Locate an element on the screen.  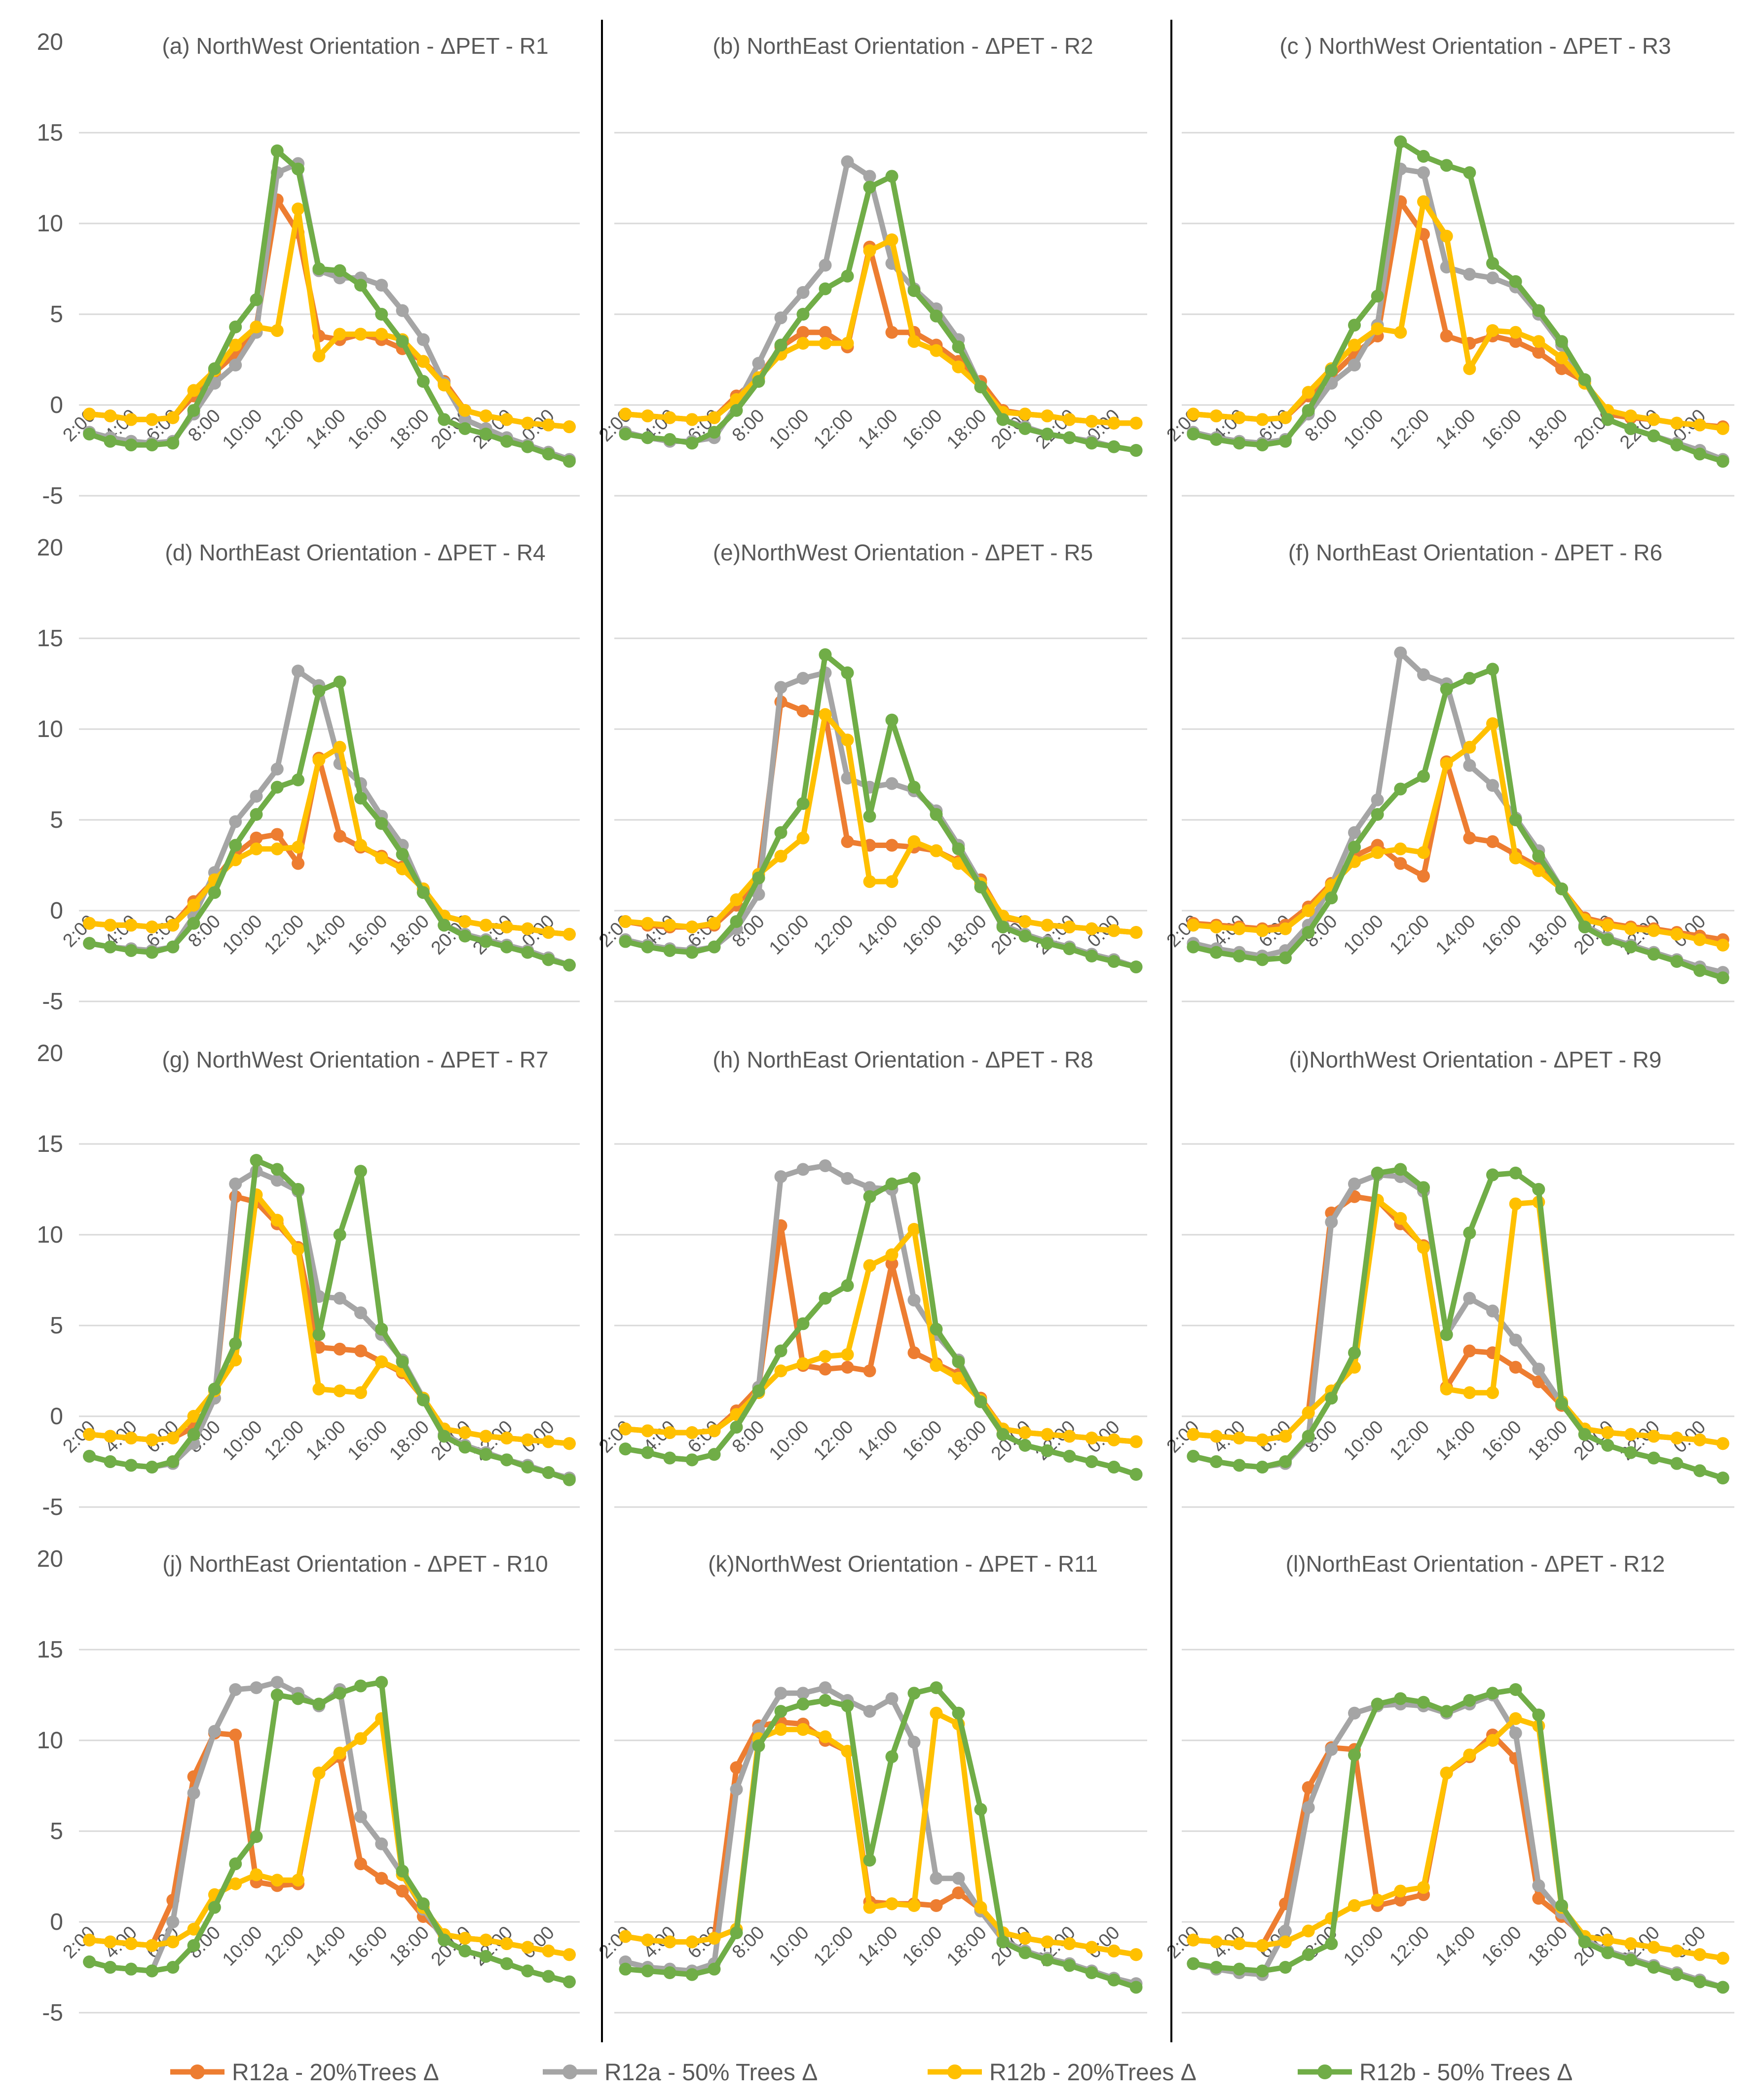
x-tick-label: 14:00 is located at coordinates (1456, 429).